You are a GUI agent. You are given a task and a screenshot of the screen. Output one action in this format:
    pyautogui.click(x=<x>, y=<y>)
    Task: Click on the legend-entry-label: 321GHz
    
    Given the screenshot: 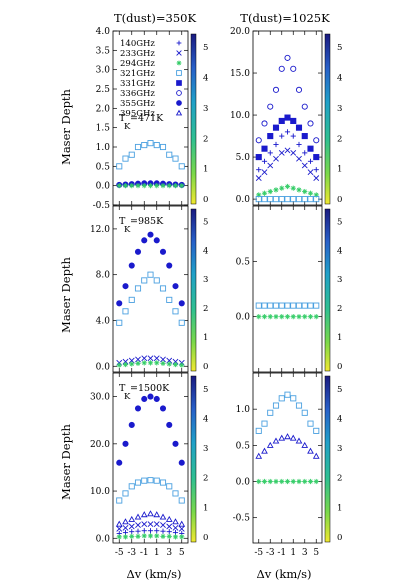 What is the action you would take?
    pyautogui.click(x=137, y=74)
    